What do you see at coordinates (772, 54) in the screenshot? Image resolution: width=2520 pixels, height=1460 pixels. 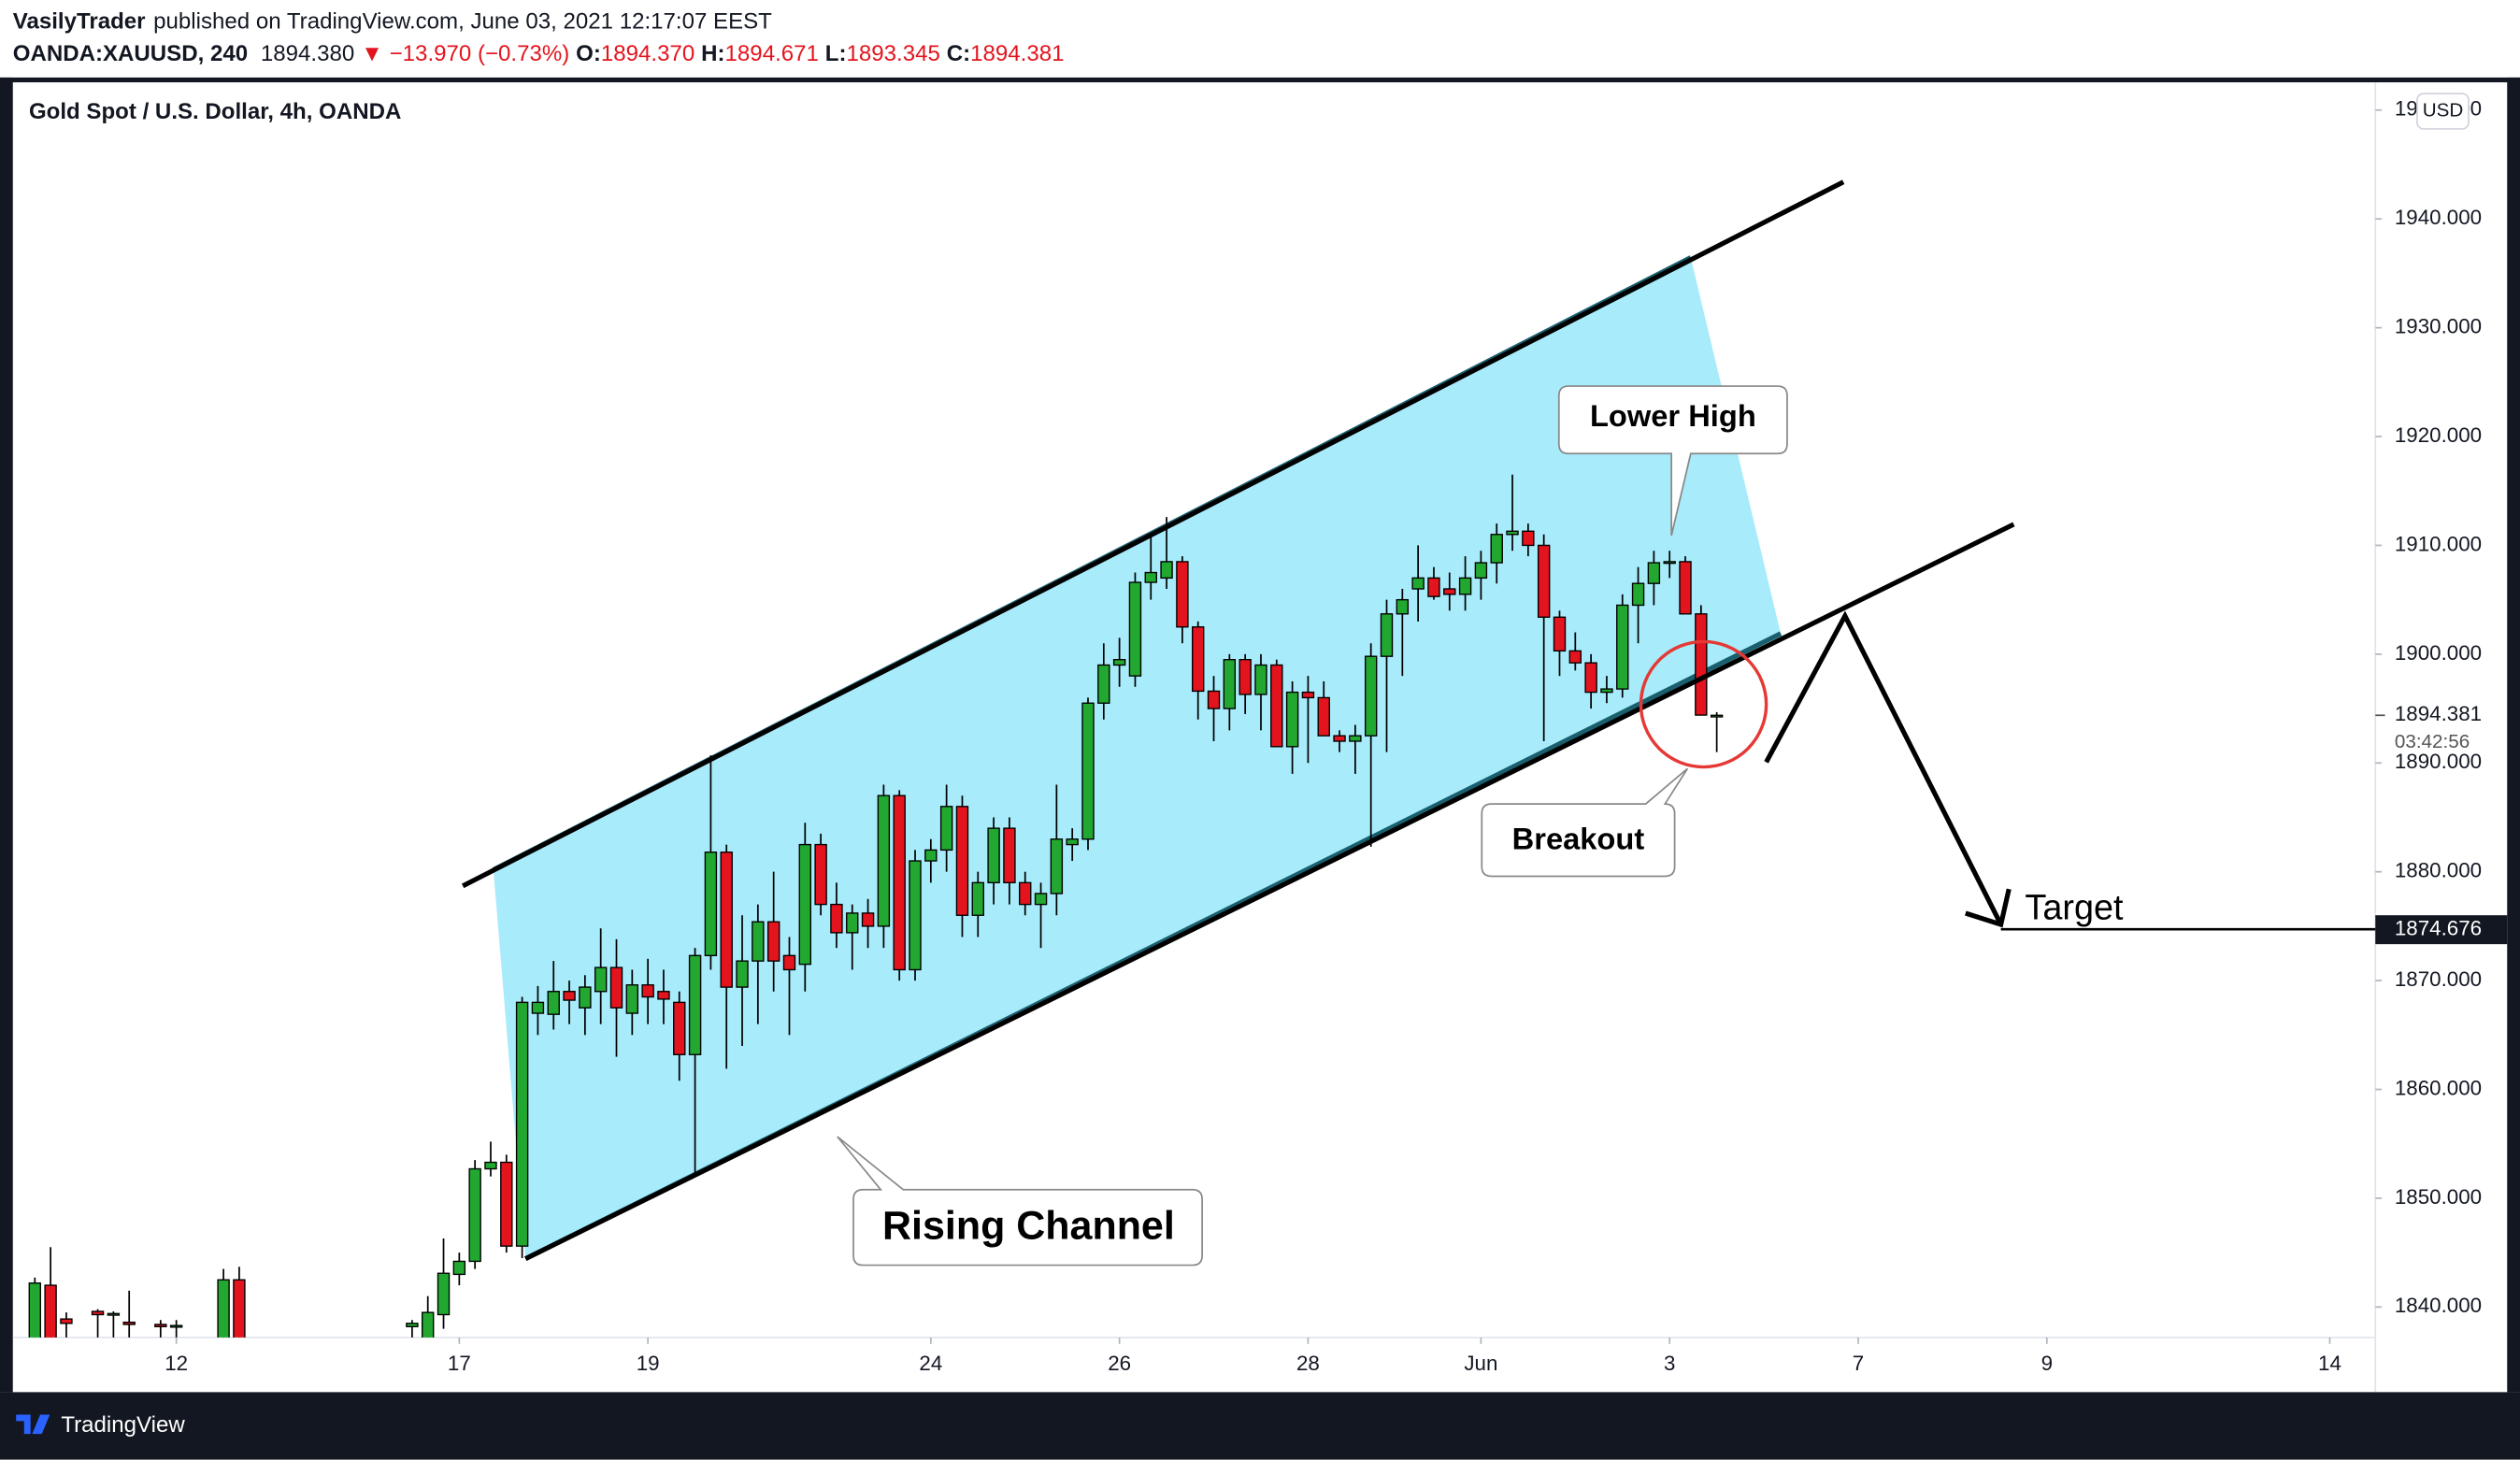 I see `ohlc-value: 1894.671` at bounding box center [772, 54].